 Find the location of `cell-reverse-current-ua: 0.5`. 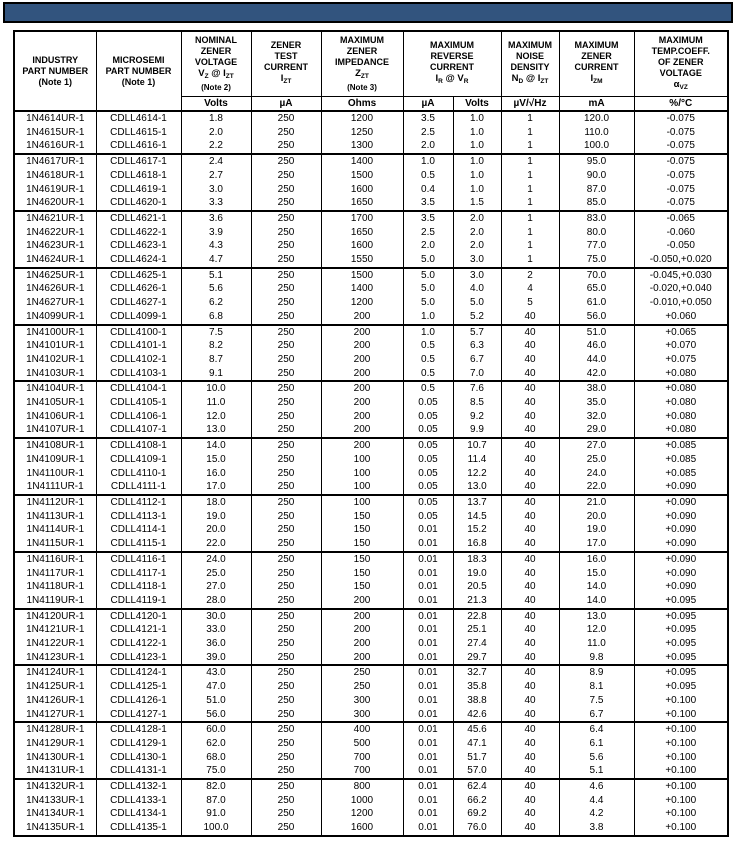

cell-reverse-current-ua: 0.5 is located at coordinates (428, 374).